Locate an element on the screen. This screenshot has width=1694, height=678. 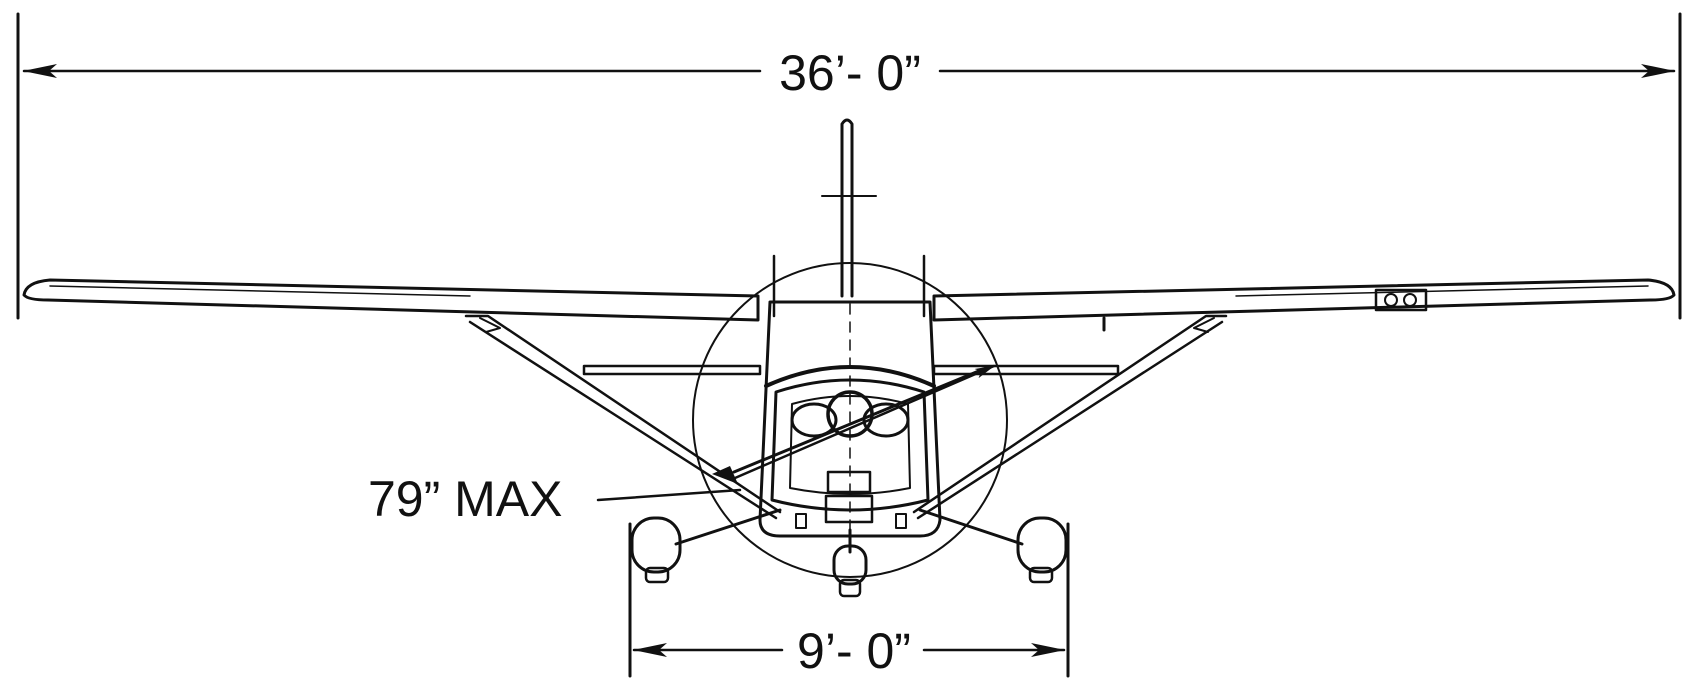
lower-cowl-door is located at coordinates (849, 482).